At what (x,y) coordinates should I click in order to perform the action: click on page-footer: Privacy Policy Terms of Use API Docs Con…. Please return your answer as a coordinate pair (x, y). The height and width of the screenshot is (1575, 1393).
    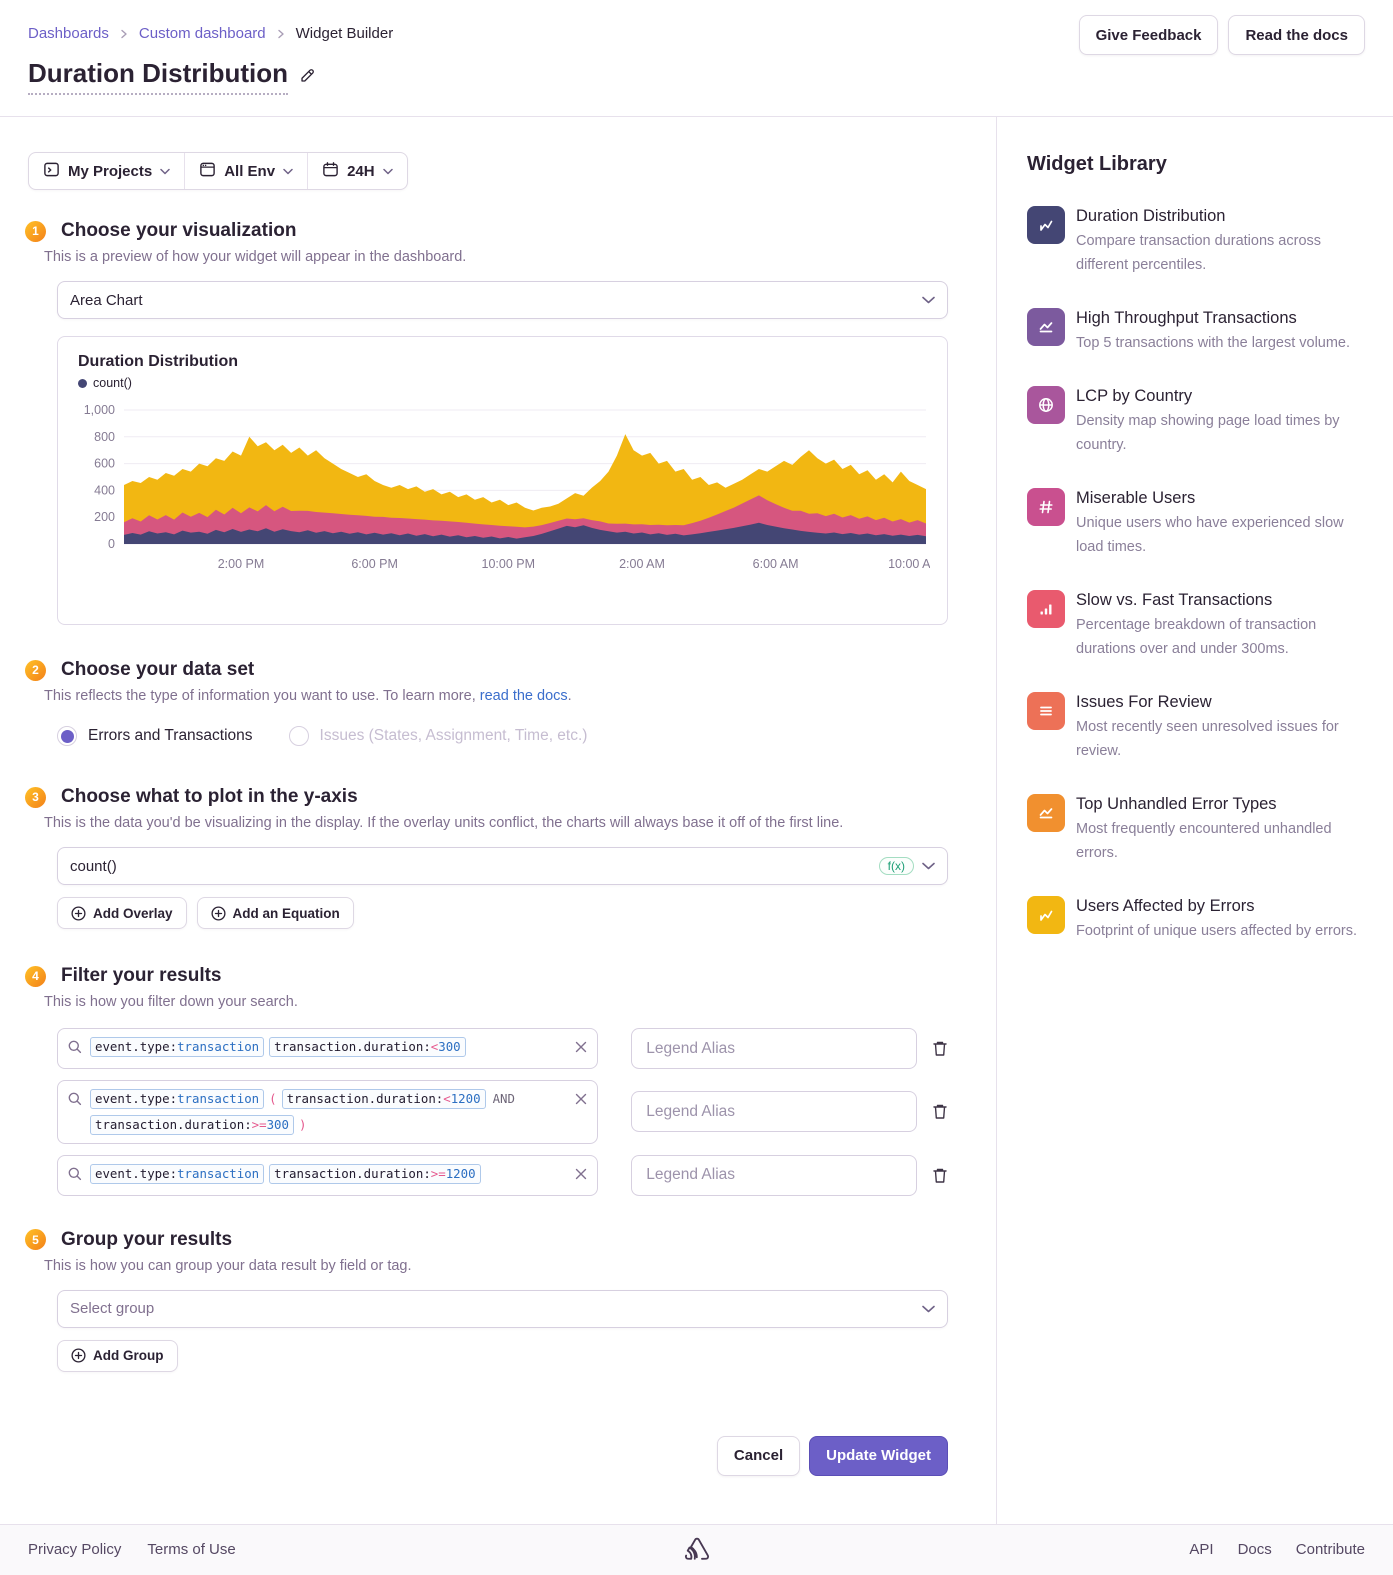
    Looking at the image, I should click on (696, 1549).